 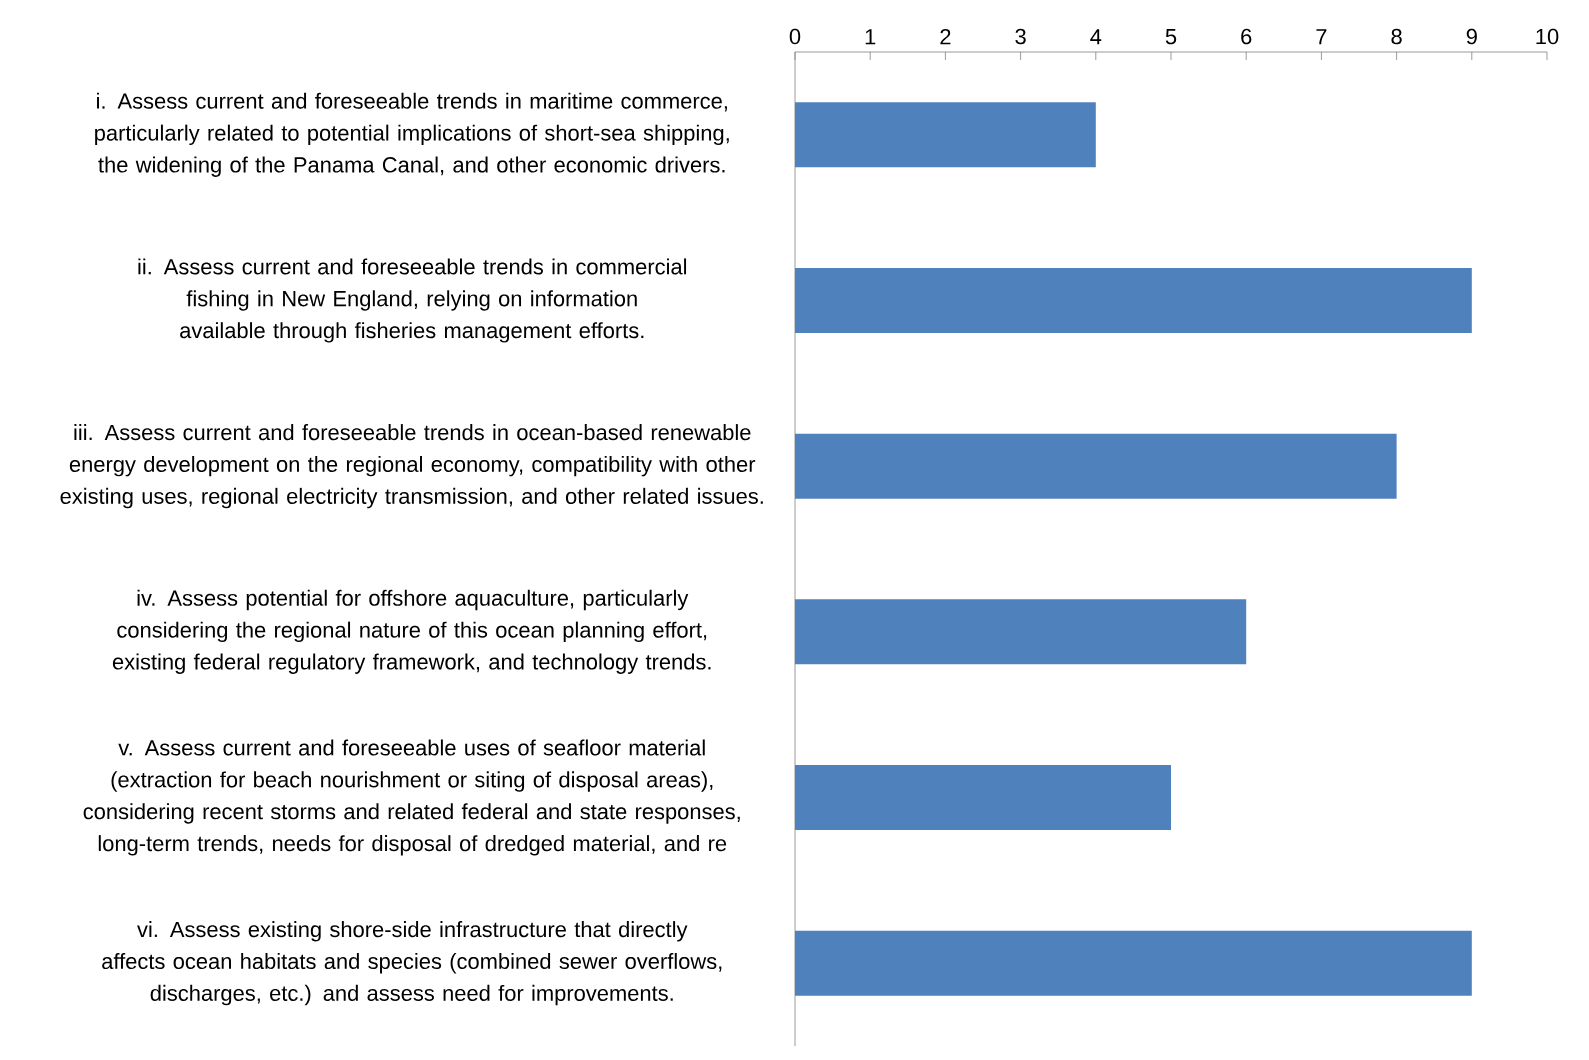 What do you see at coordinates (411, 631) in the screenshot?
I see `y-tick-label: iv. Assess potential for offshore aquaculture, particularly considering the regional nature of this ocean planning effort, existing federal regulatory framework, and technology trends.` at bounding box center [411, 631].